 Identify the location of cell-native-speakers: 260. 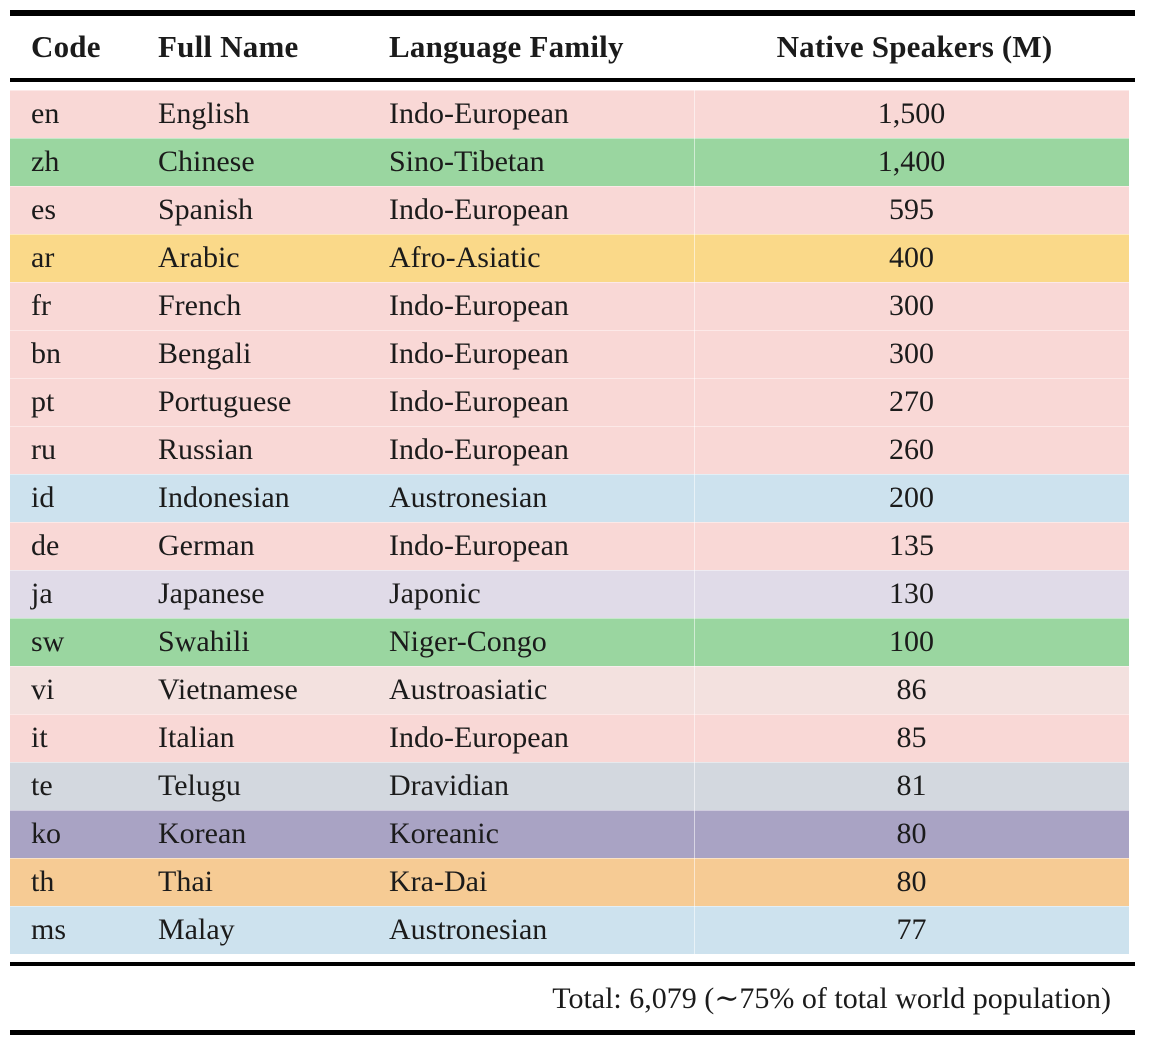
(911, 450).